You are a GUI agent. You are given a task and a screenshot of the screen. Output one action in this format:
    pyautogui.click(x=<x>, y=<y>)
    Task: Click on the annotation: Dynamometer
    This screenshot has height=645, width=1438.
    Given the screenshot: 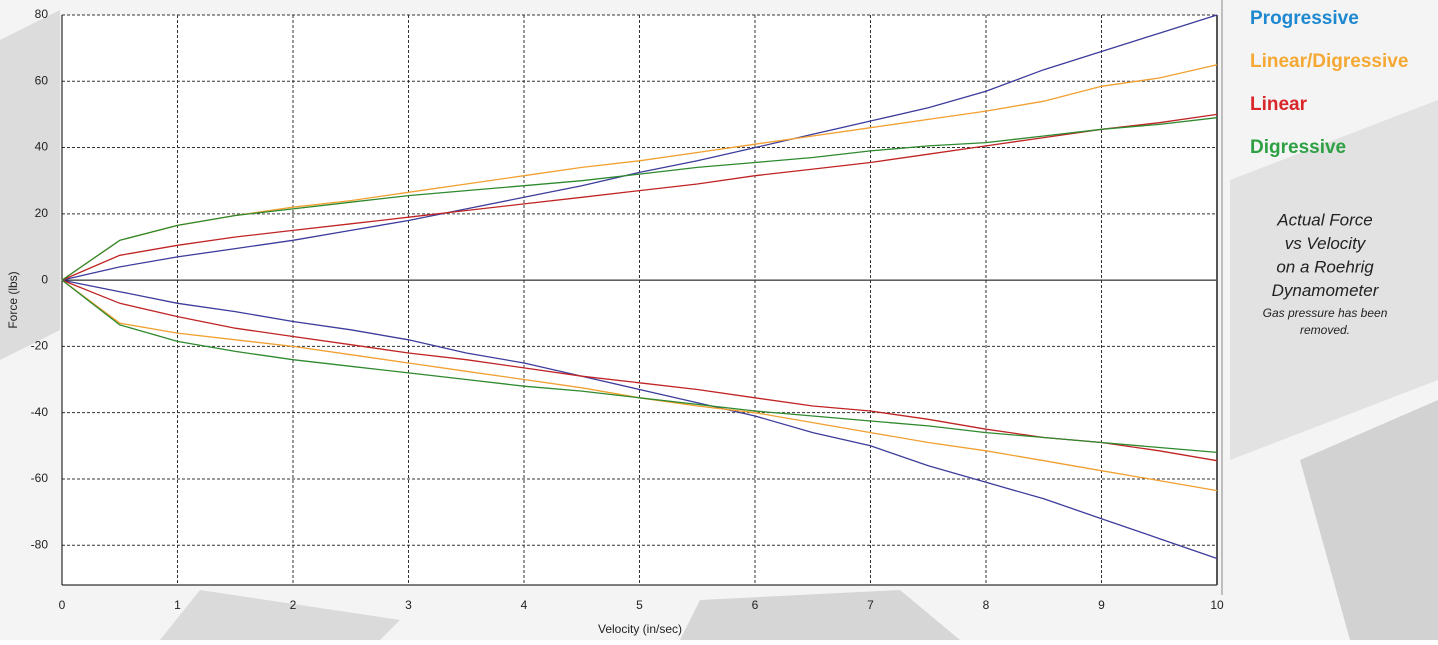 What is the action you would take?
    pyautogui.click(x=1326, y=290)
    